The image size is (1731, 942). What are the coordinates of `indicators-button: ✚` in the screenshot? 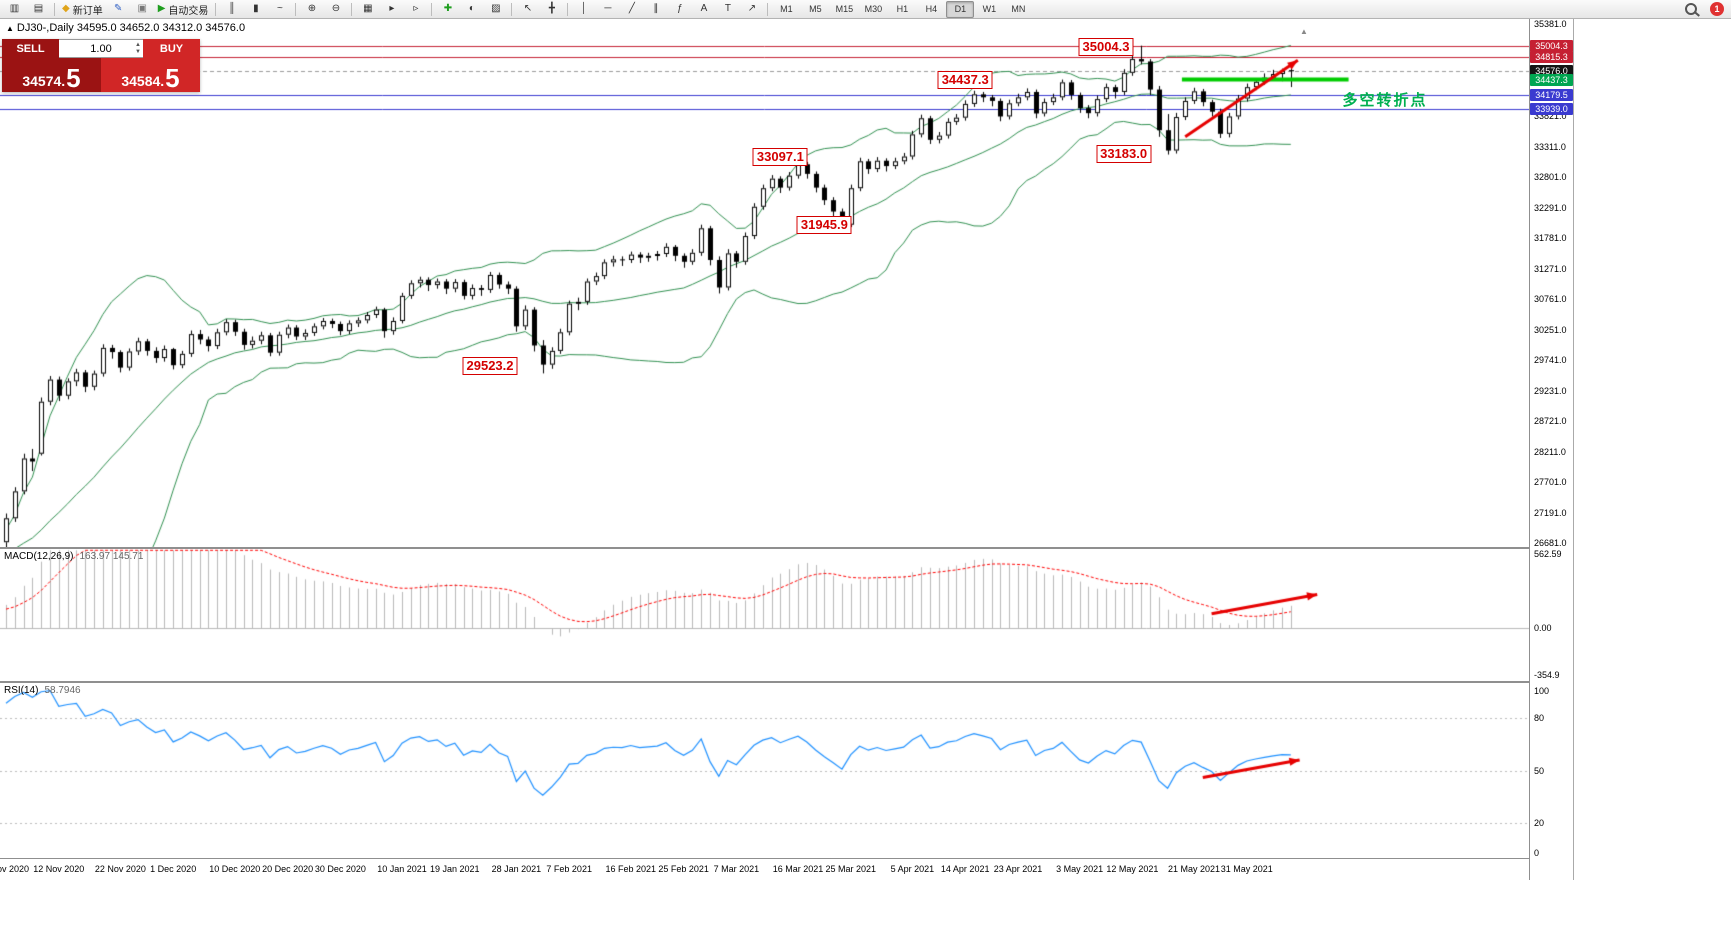 It's located at (447, 9).